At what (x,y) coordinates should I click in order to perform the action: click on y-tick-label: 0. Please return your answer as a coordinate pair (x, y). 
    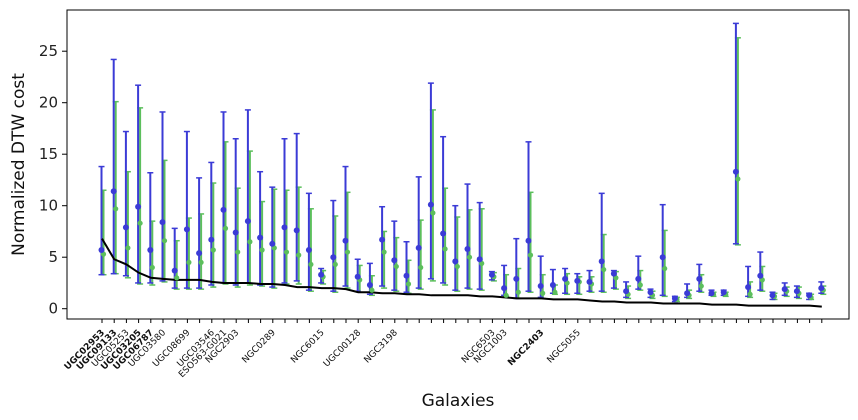
    Looking at the image, I should click on (53, 309).